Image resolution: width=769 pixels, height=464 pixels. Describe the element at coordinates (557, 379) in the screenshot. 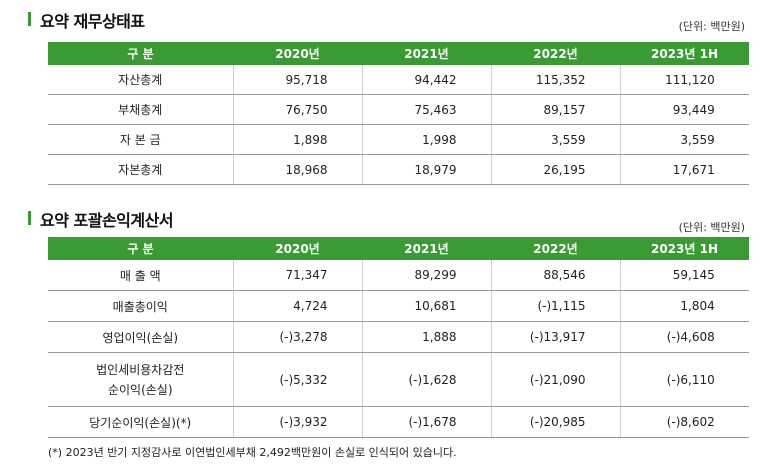

I see `cell-value: (-)21,090` at that location.